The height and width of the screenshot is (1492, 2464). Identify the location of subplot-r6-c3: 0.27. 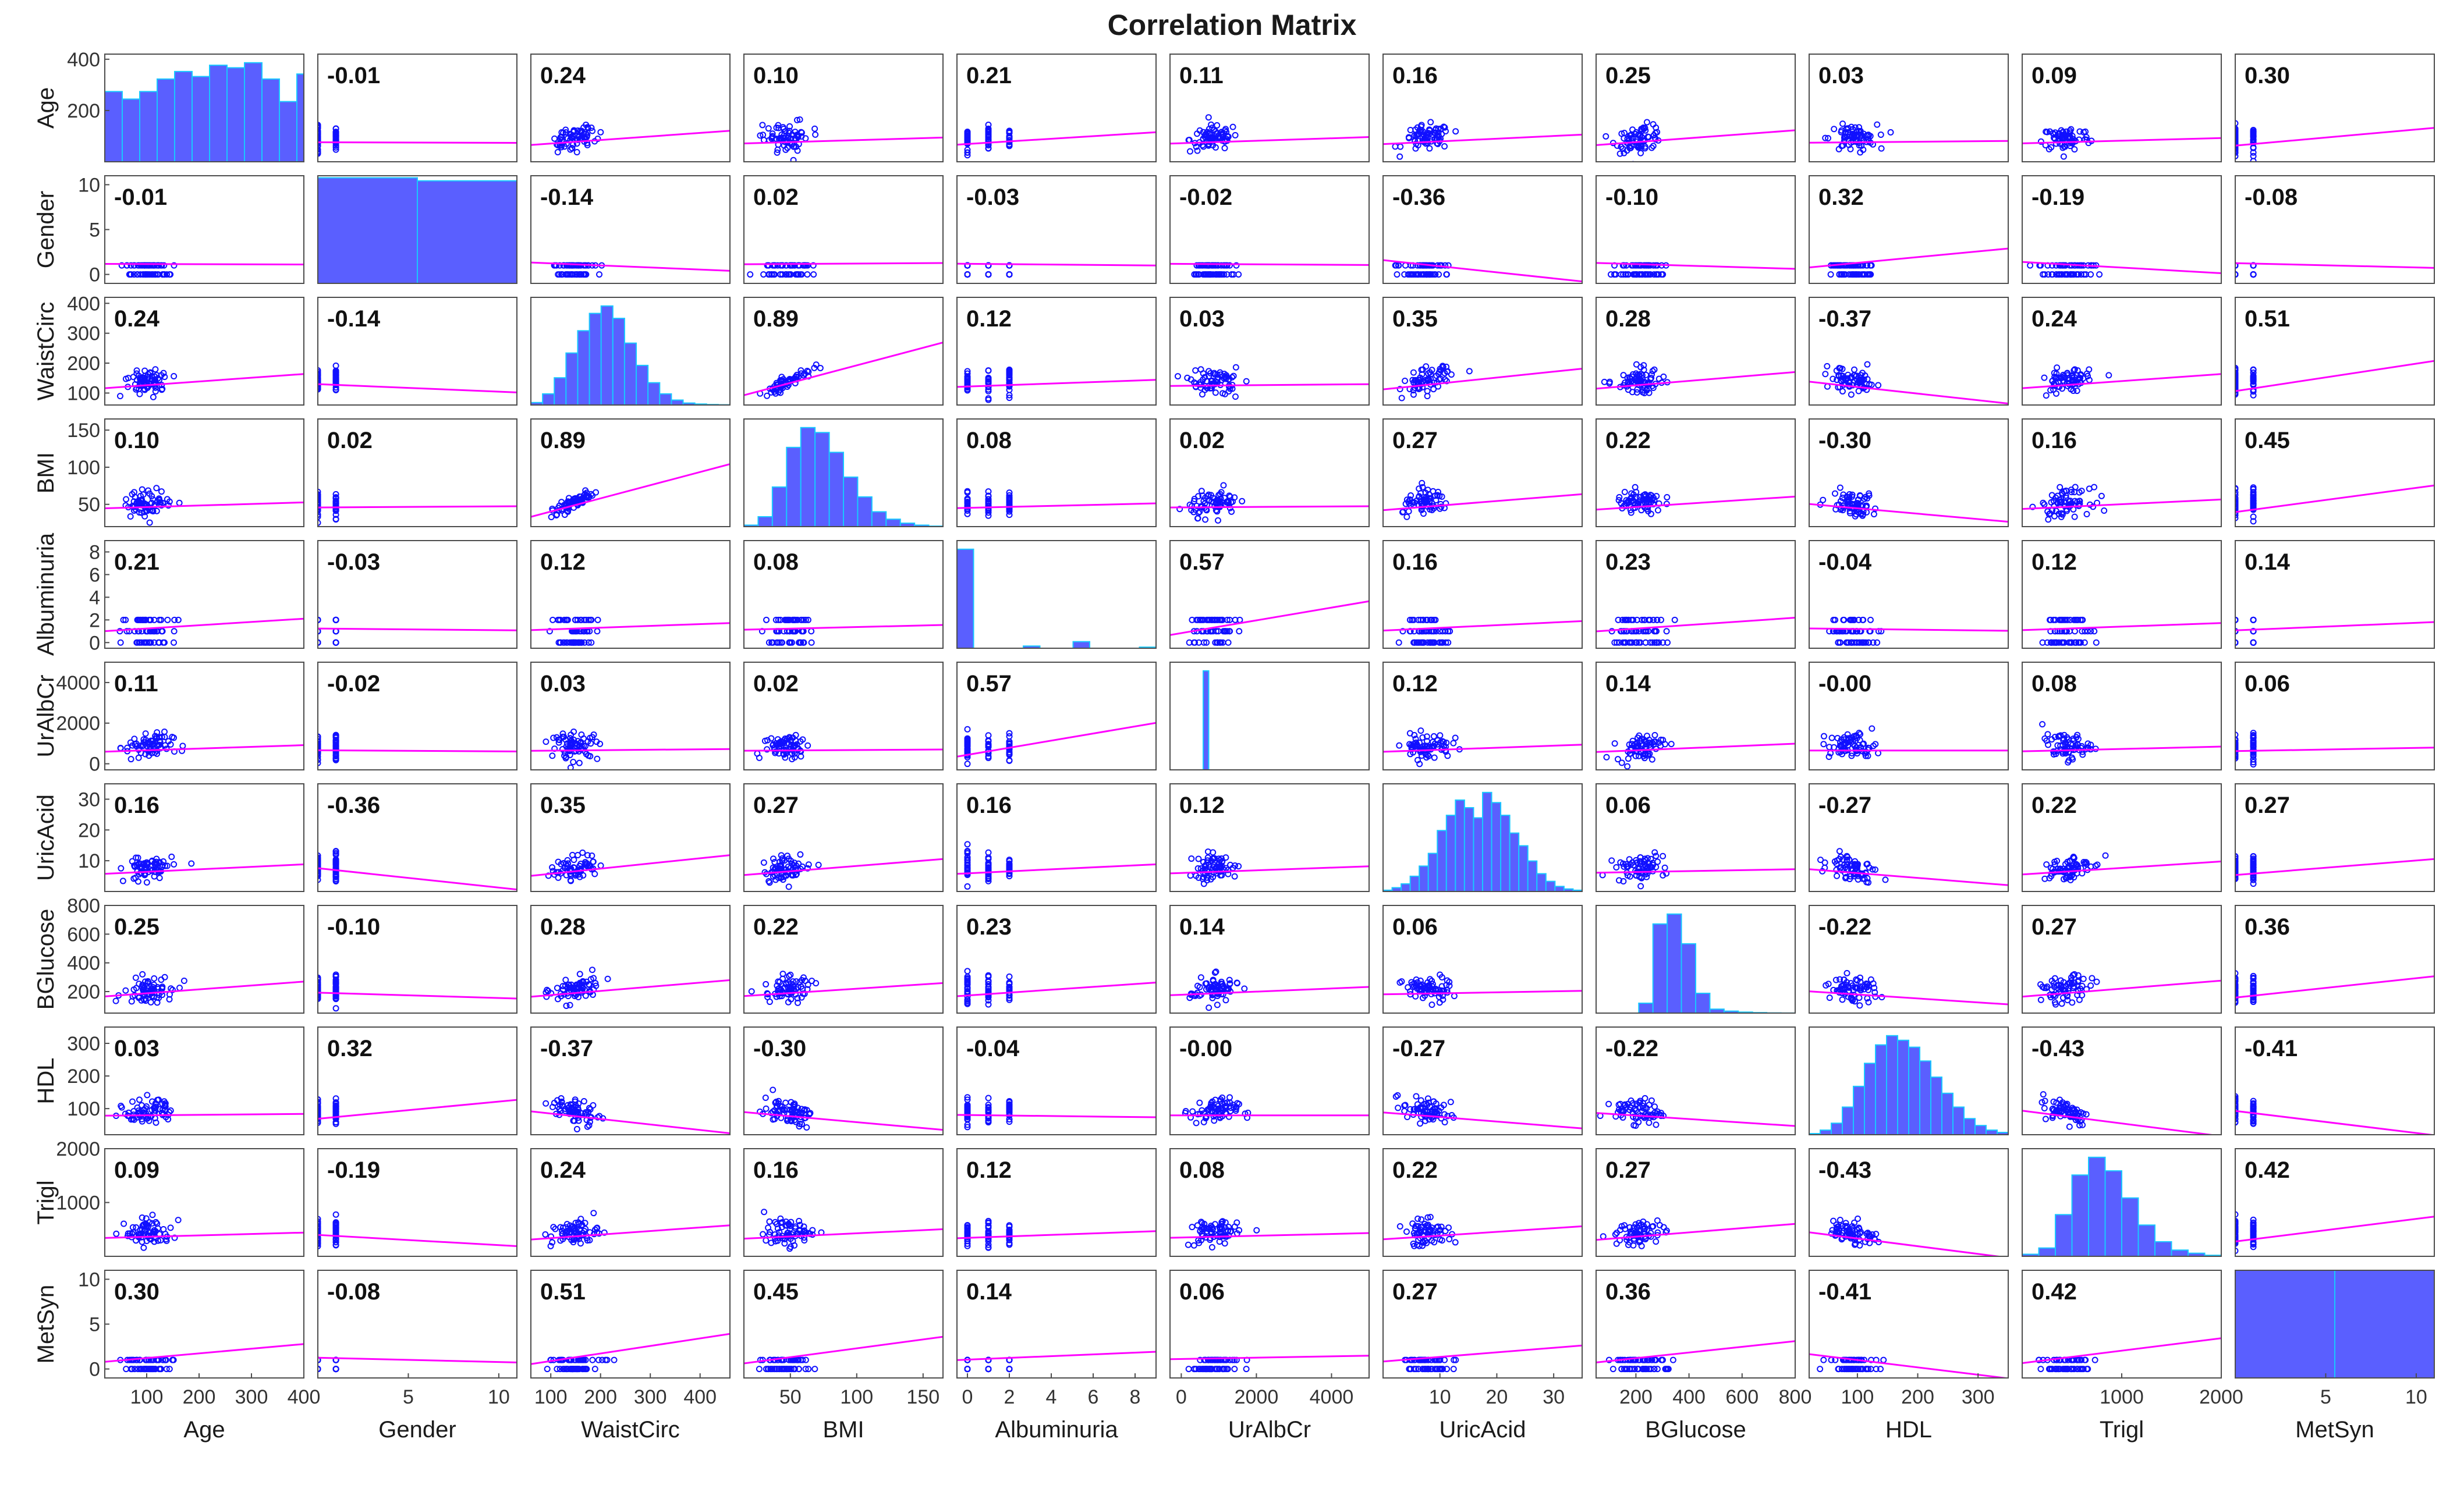
(843, 837).